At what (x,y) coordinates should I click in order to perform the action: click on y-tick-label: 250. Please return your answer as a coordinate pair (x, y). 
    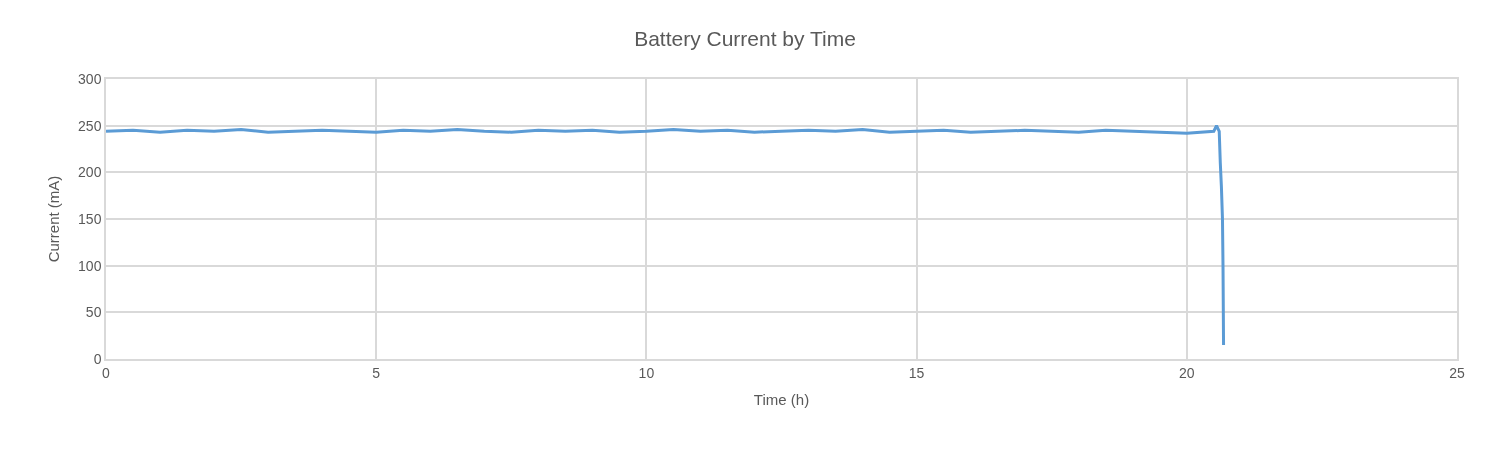
    Looking at the image, I should click on (90, 125).